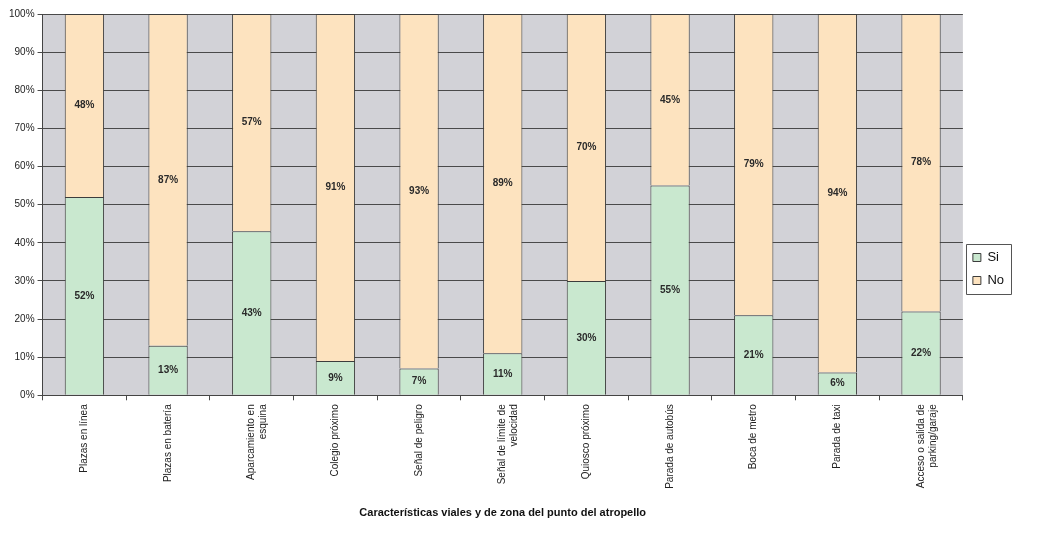 Image resolution: width=1054 pixels, height=534 pixels. I want to click on x-tick-label: Aparcamiento en esquina, so click(257, 441).